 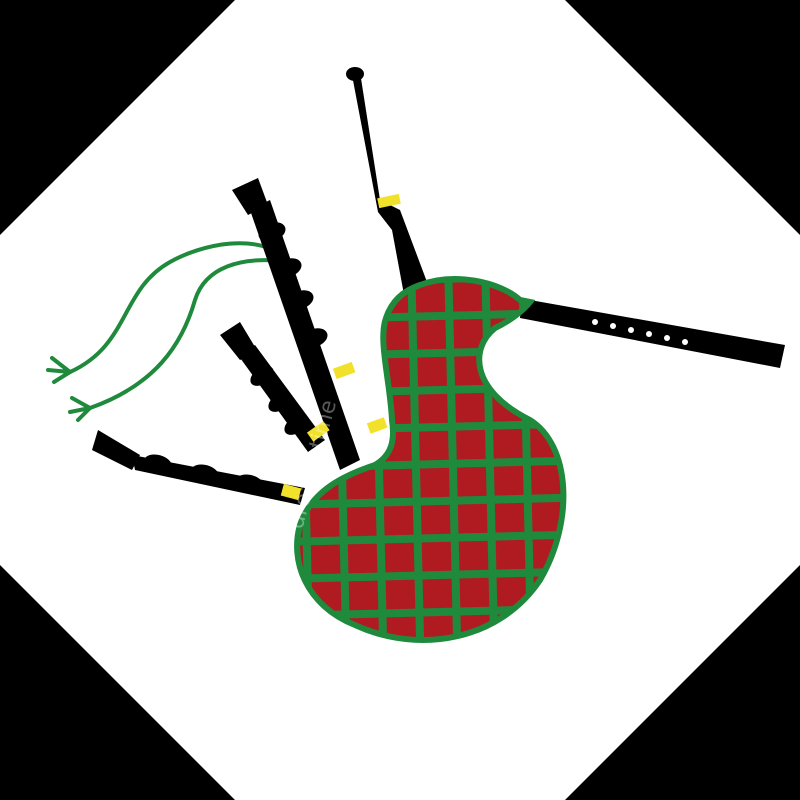 What do you see at coordinates (388, 183) in the screenshot?
I see `tall-drone` at bounding box center [388, 183].